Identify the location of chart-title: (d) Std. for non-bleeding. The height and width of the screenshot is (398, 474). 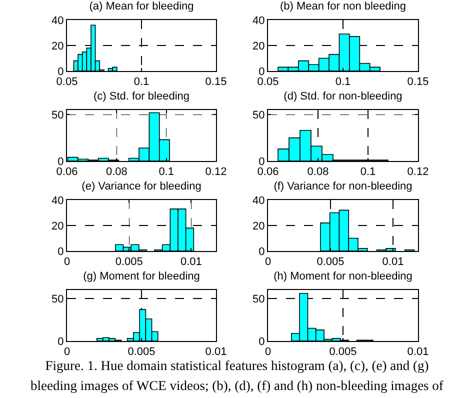
(343, 96).